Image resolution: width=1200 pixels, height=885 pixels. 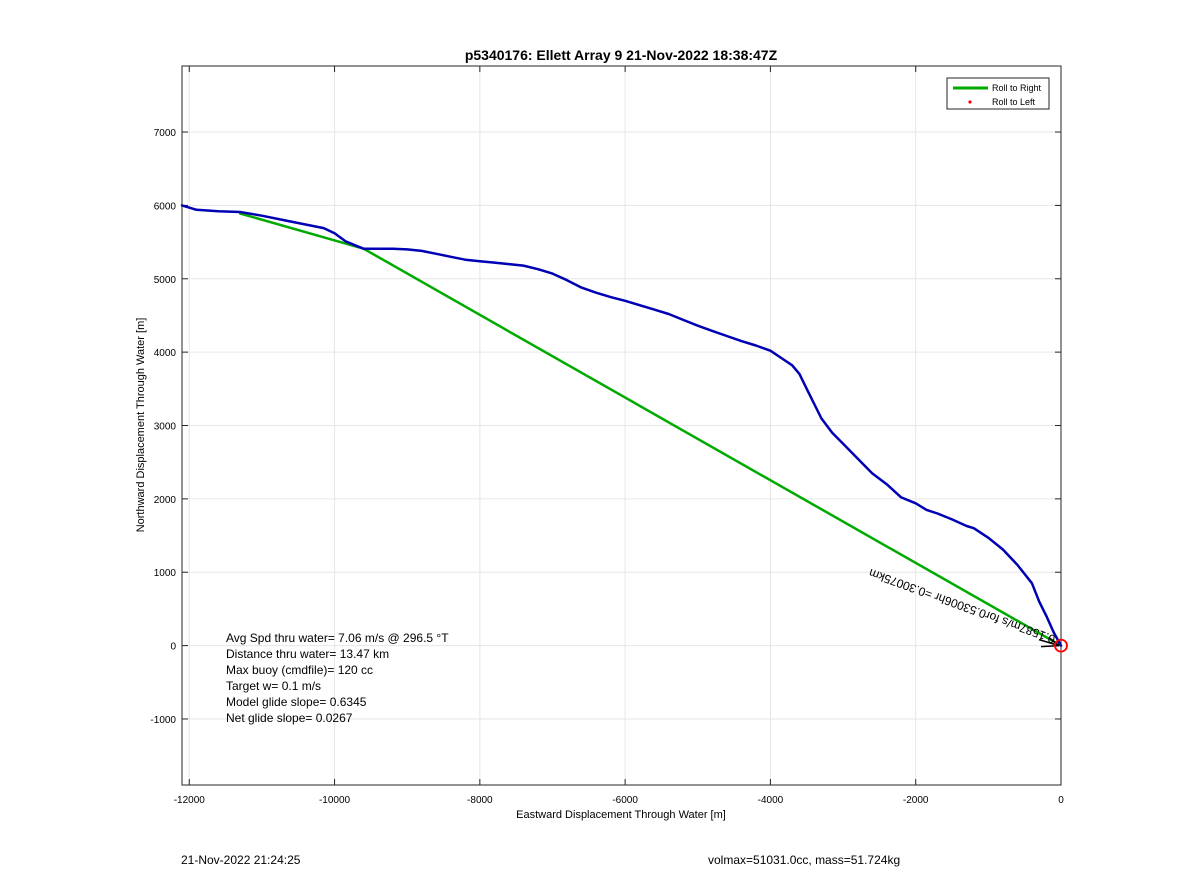 I want to click on annotation-avg-speed: Avg Spd thru water= 7.06 m/s @ 296.5 °T, so click(x=337, y=638).